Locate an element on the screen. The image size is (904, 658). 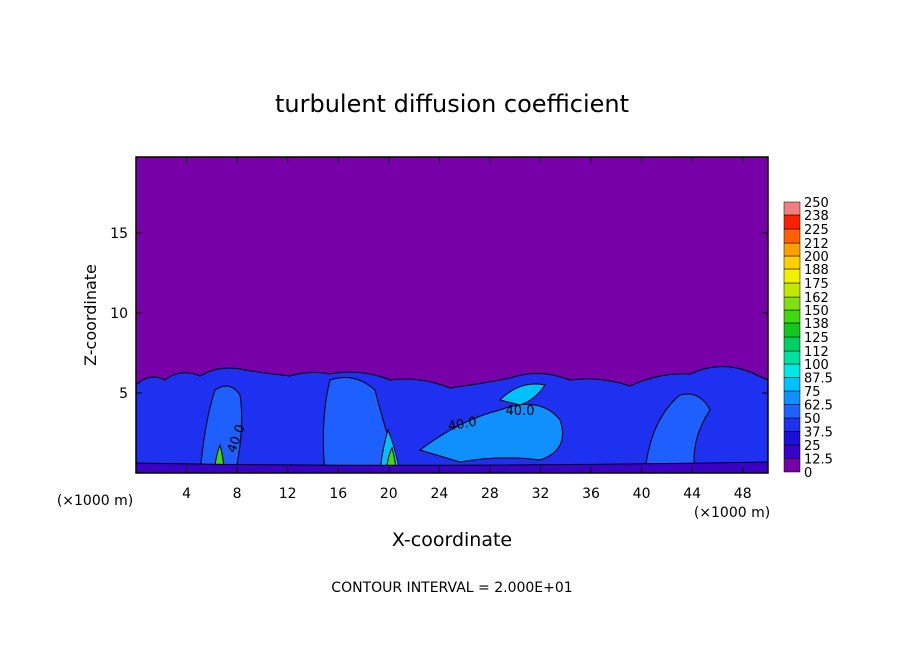
colorbar-label: 0 is located at coordinates (808, 473).